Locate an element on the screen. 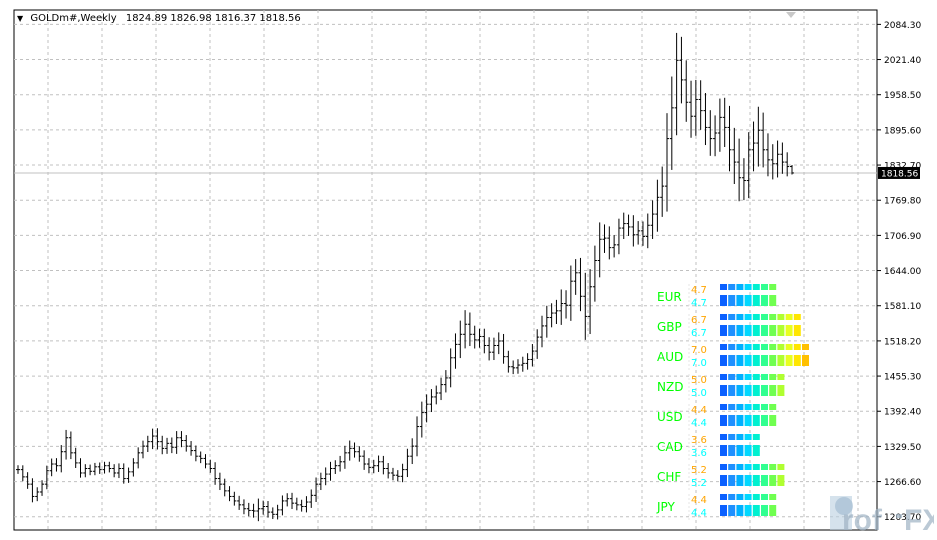 The height and width of the screenshot is (540, 937). y-tick-label: 1895.60 is located at coordinates (902, 131).